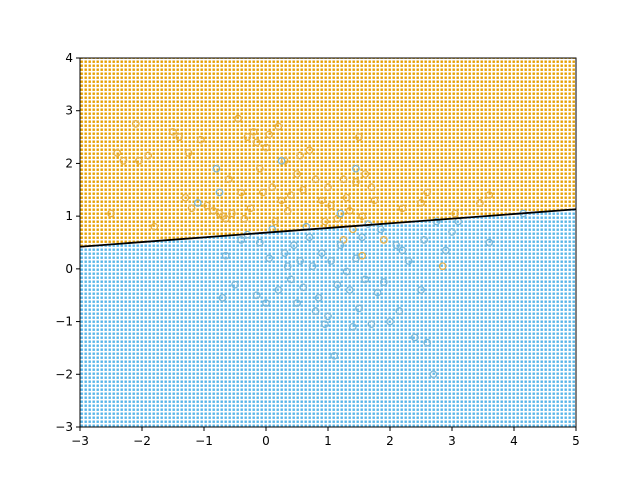 The height and width of the screenshot is (480, 640). Describe the element at coordinates (64, 374) in the screenshot. I see `y-tick-label: −2` at that location.